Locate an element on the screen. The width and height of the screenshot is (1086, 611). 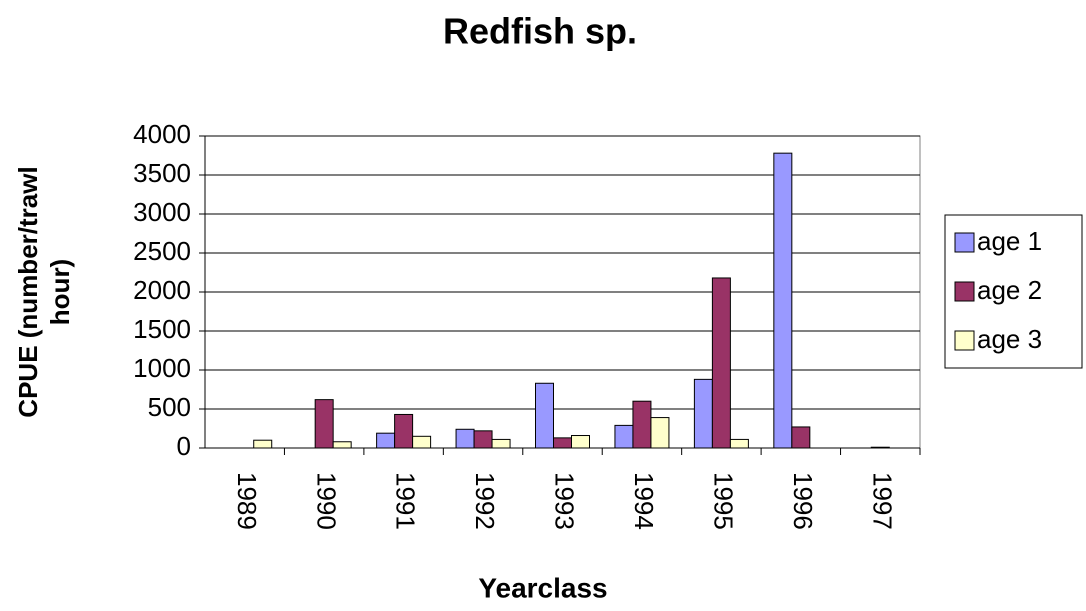
x-tick-label: 1996 is located at coordinates (803, 501).